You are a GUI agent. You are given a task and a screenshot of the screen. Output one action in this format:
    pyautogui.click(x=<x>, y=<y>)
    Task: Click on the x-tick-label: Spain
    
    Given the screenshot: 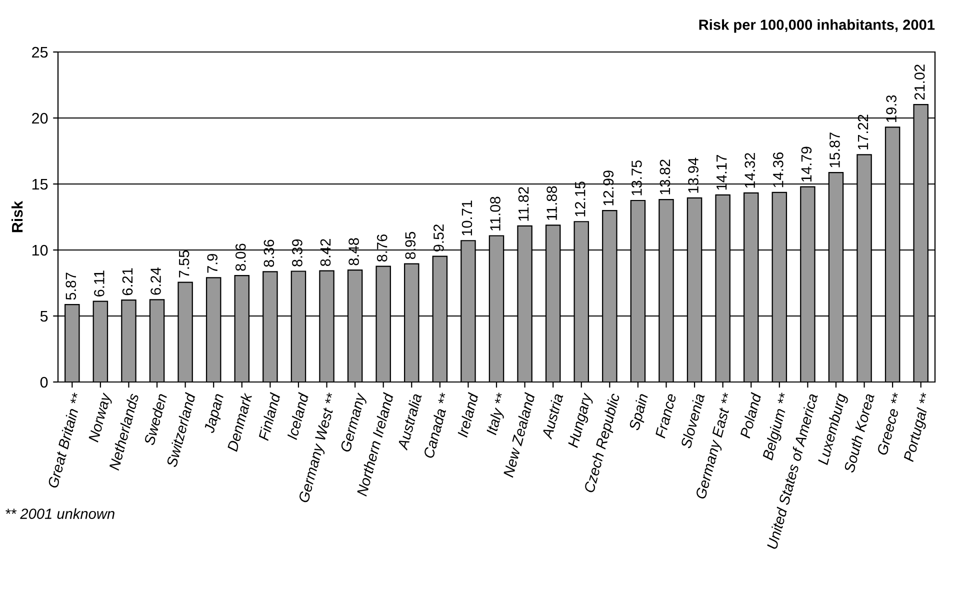 What is the action you would take?
    pyautogui.click(x=639, y=412)
    